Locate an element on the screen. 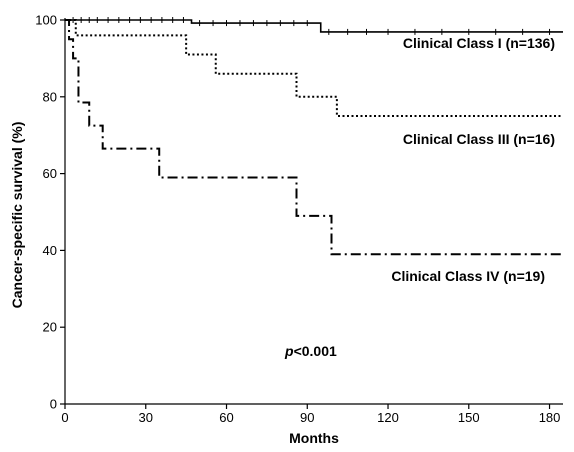 The height and width of the screenshot is (452, 574). series-label-class-iv: Clinical Class IV (n=19) is located at coordinates (468, 276).